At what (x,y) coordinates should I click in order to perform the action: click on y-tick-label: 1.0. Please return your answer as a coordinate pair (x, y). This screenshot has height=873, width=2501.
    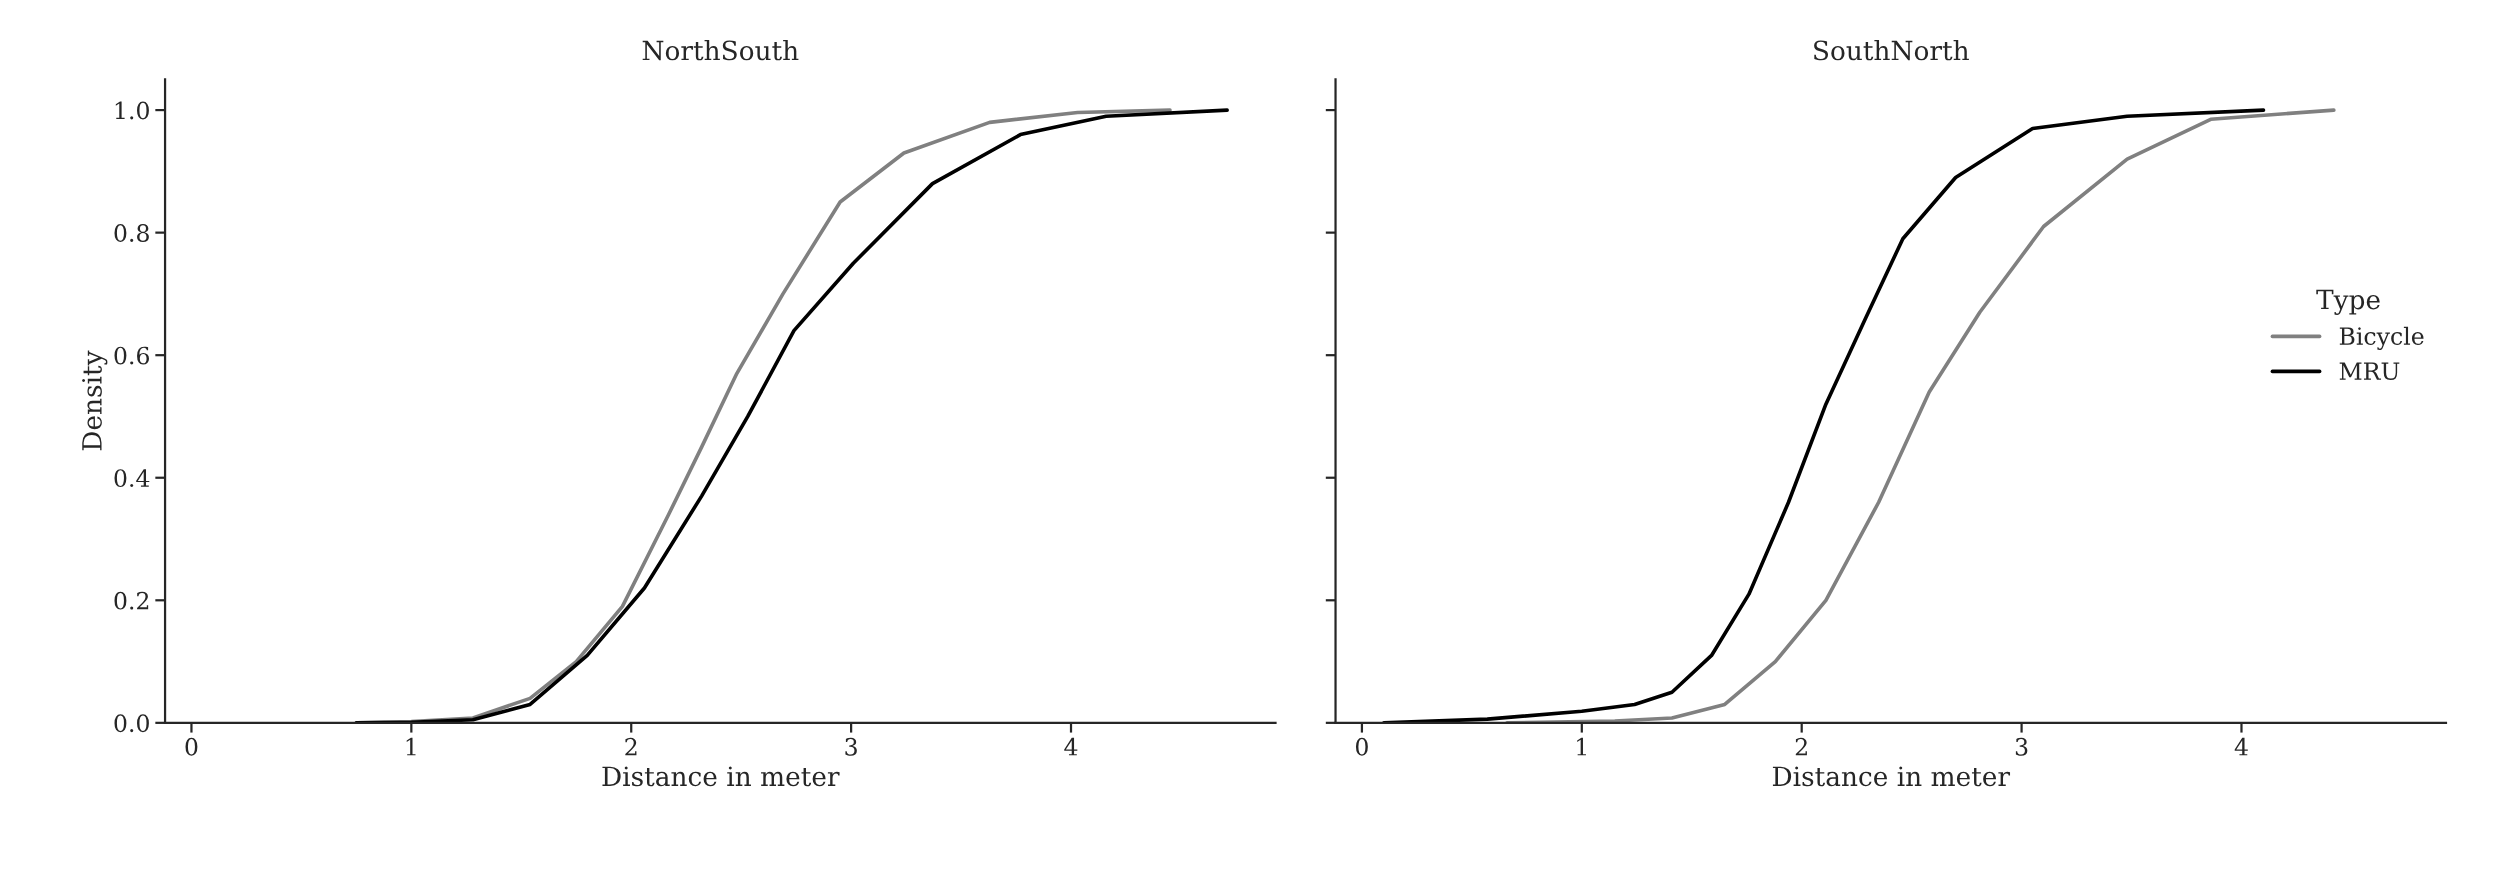
    Looking at the image, I should click on (132, 110).